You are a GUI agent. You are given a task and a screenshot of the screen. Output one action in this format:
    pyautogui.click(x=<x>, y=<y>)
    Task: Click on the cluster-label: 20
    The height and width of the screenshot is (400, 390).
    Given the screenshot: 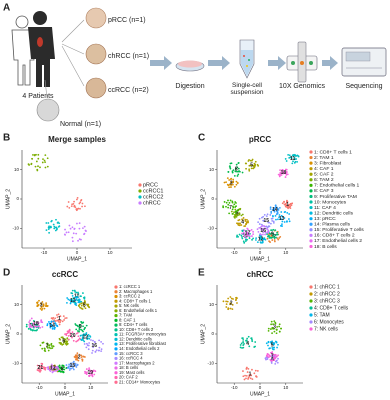 What is the action you would take?
    pyautogui.click(x=73, y=336)
    